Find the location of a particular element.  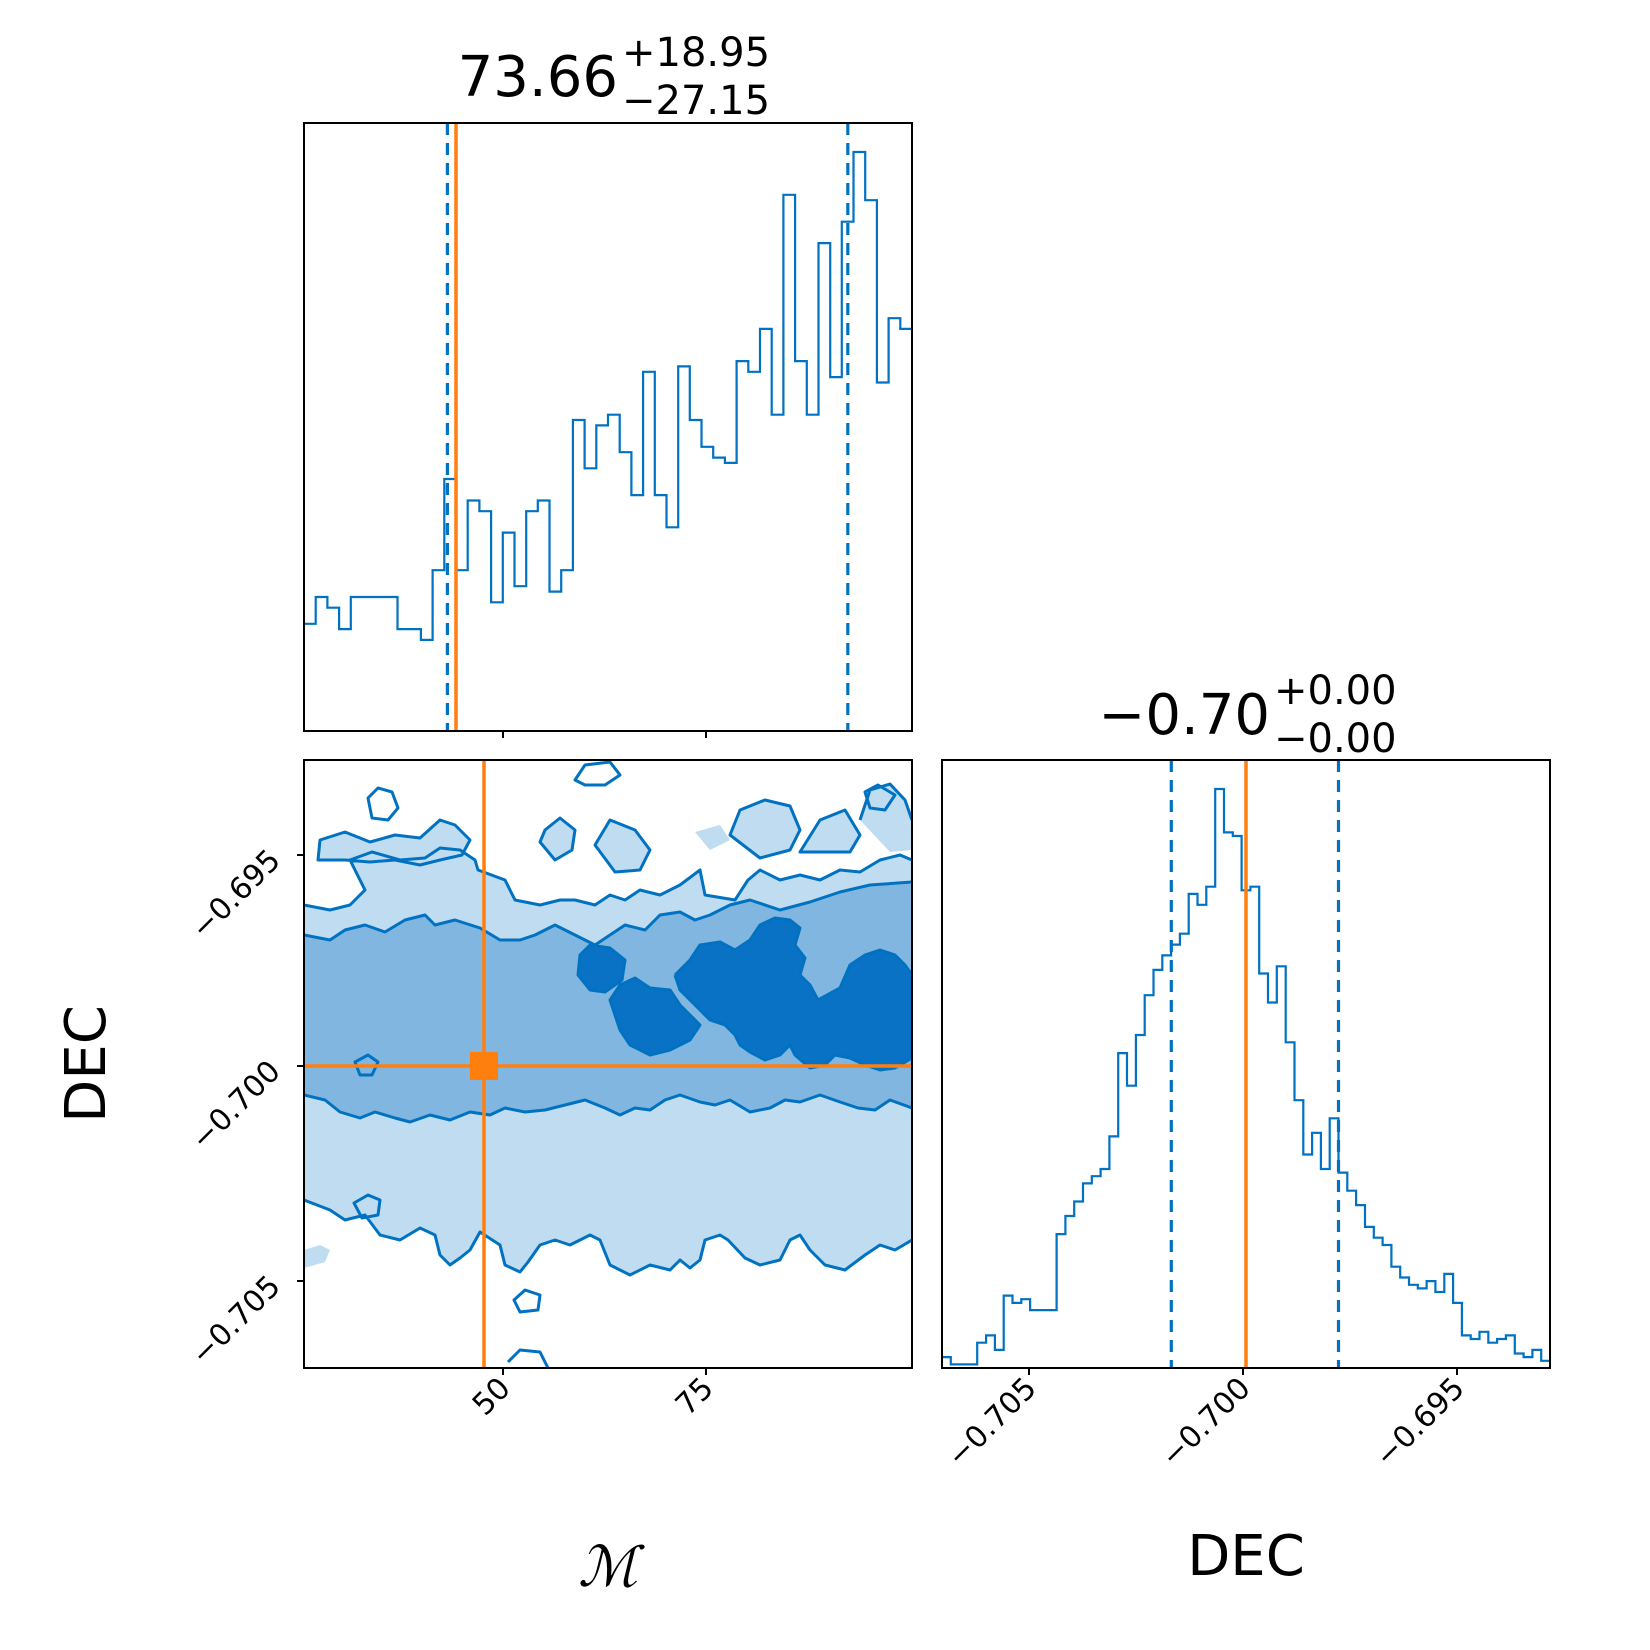

m-title-minus: −27.15 is located at coordinates (696, 101).